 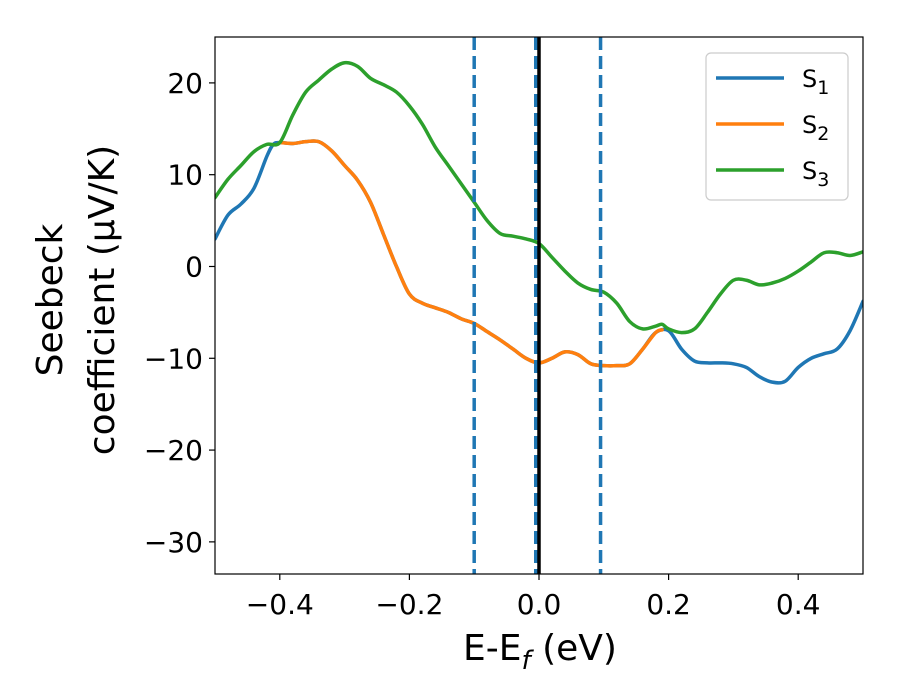 I want to click on reference-lines, so click(x=537, y=305).